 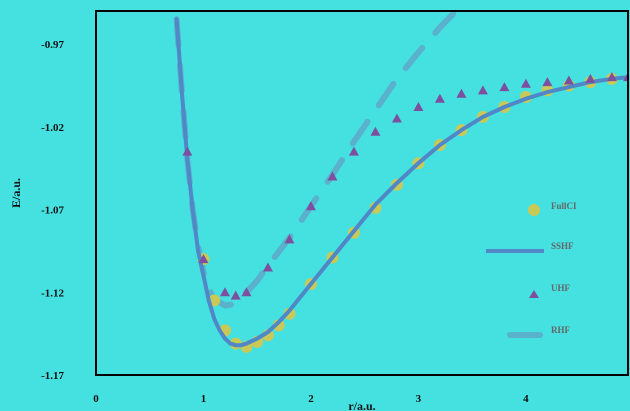 I want to click on point-fullci, so click(x=289, y=313).